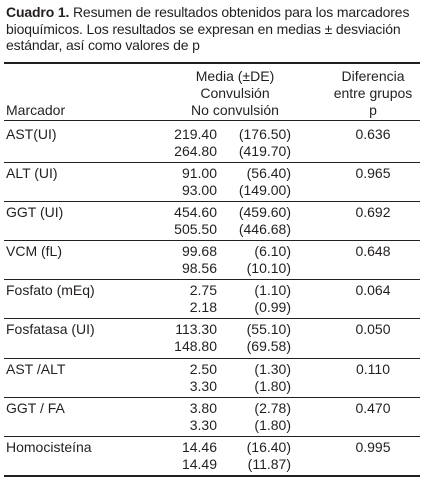  I want to click on p-value: 0.995, so click(373, 446).